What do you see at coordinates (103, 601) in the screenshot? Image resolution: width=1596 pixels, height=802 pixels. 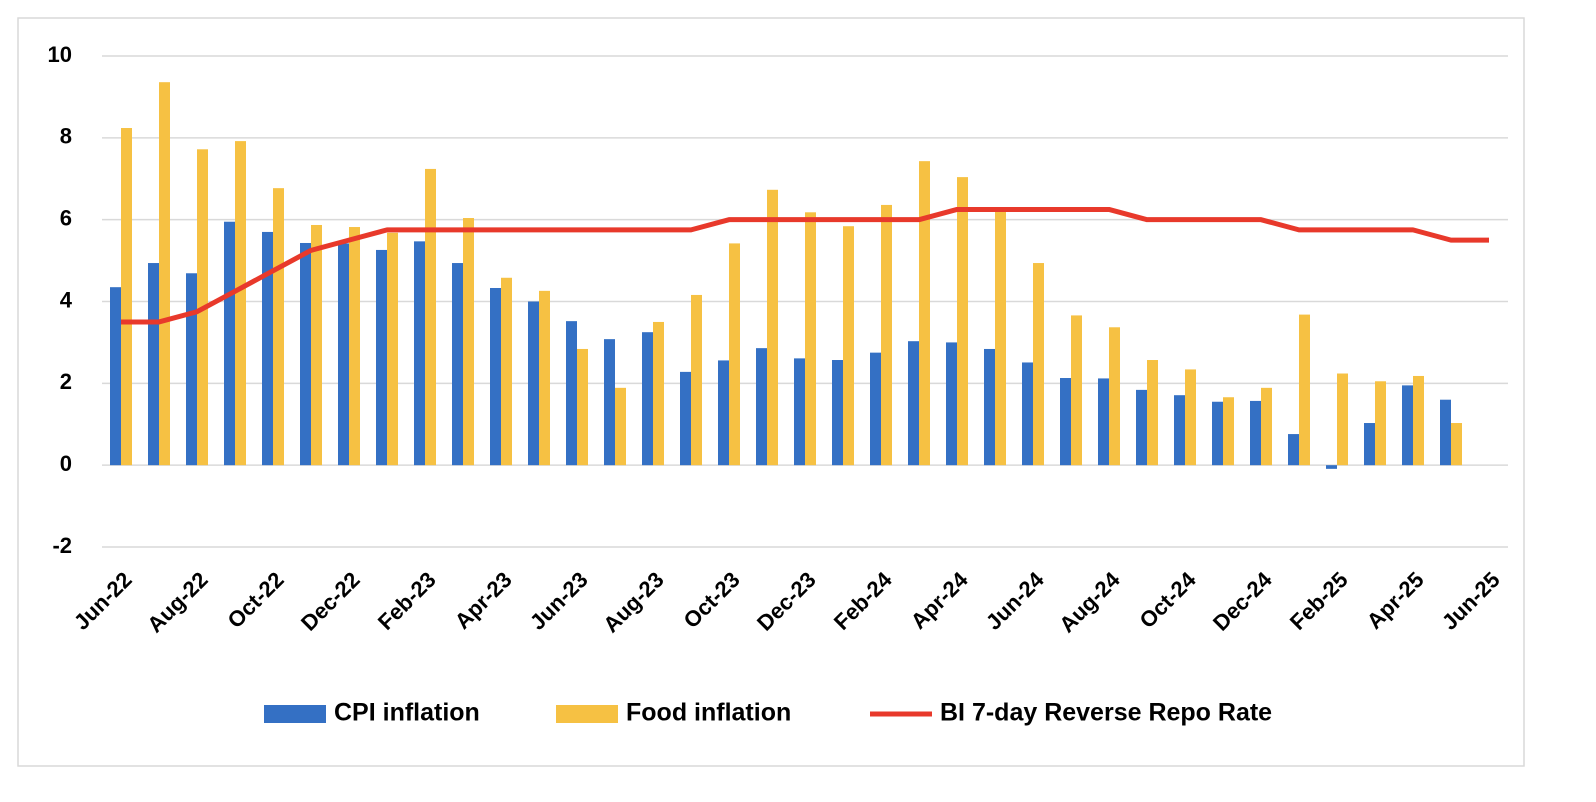 I see `x-tick-label: Jun-22` at bounding box center [103, 601].